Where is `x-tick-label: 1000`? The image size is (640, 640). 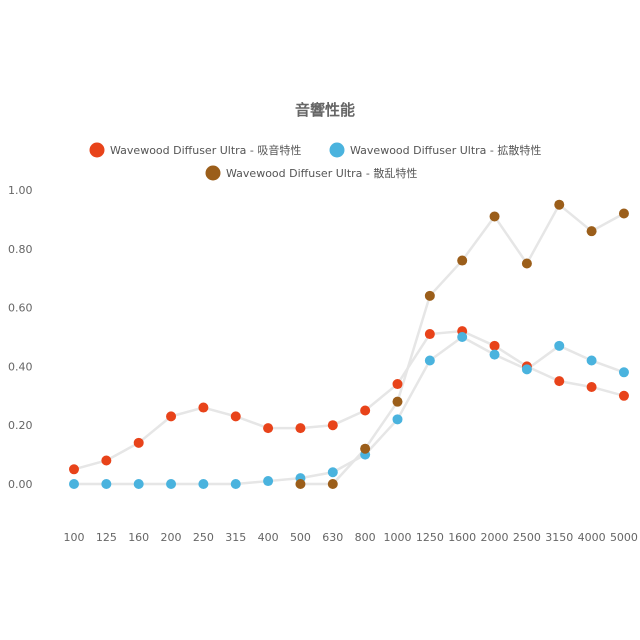
x-tick-label: 1000 is located at coordinates (398, 537).